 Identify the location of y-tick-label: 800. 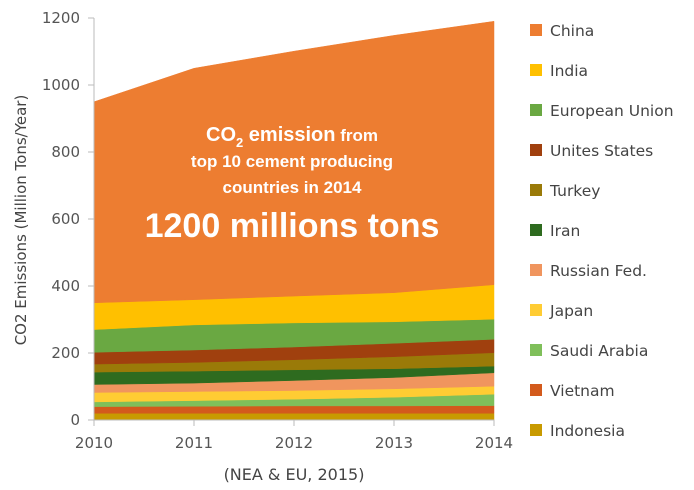
(65, 152).